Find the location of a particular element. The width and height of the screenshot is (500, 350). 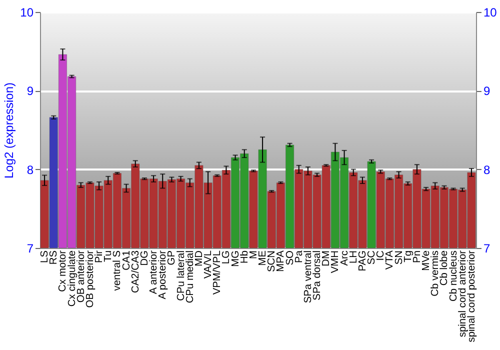

x-tick-label: spinal cord anterior is located at coordinates (462, 294).